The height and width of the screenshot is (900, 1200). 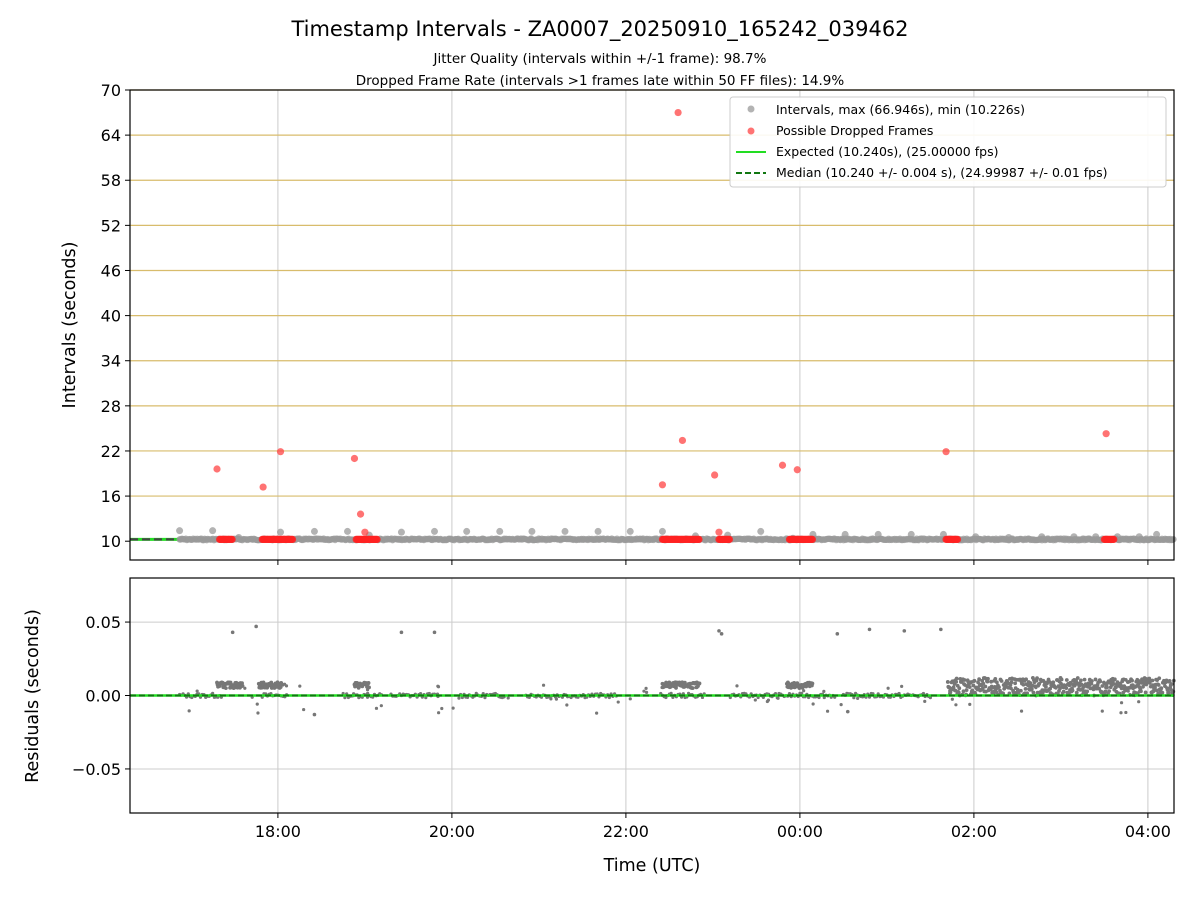 I want to click on intervals-y-tick-label: 40, so click(x=111, y=316).